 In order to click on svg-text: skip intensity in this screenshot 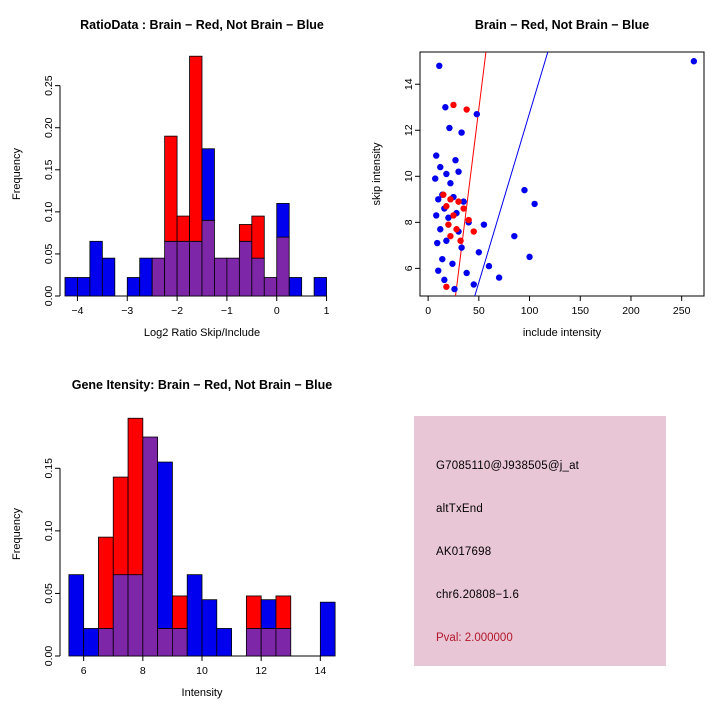, I will do `click(377, 173)`.